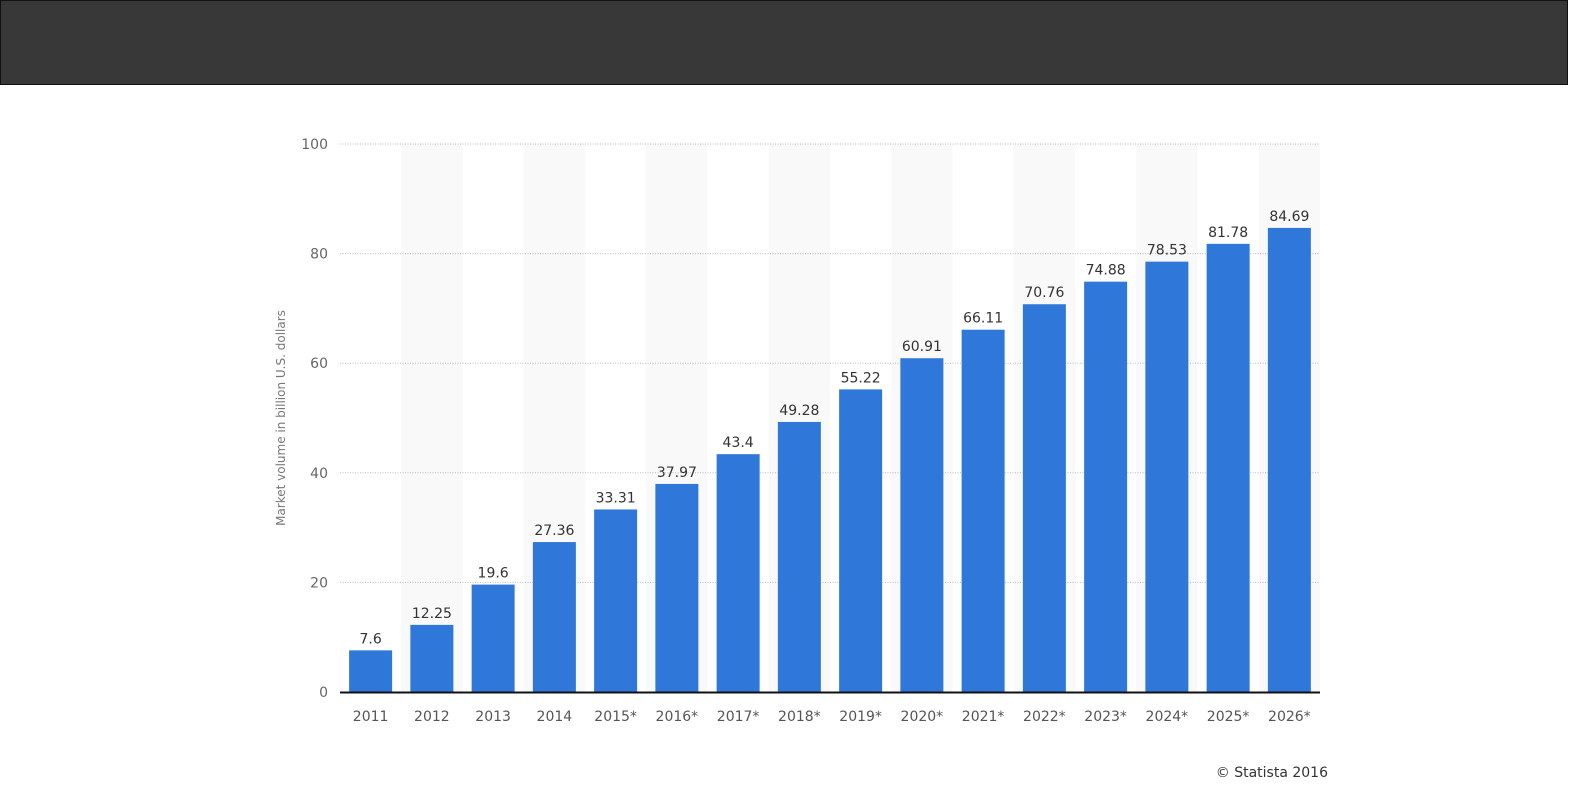 The height and width of the screenshot is (794, 1584). I want to click on x-tick-label: 2012, so click(432, 717).